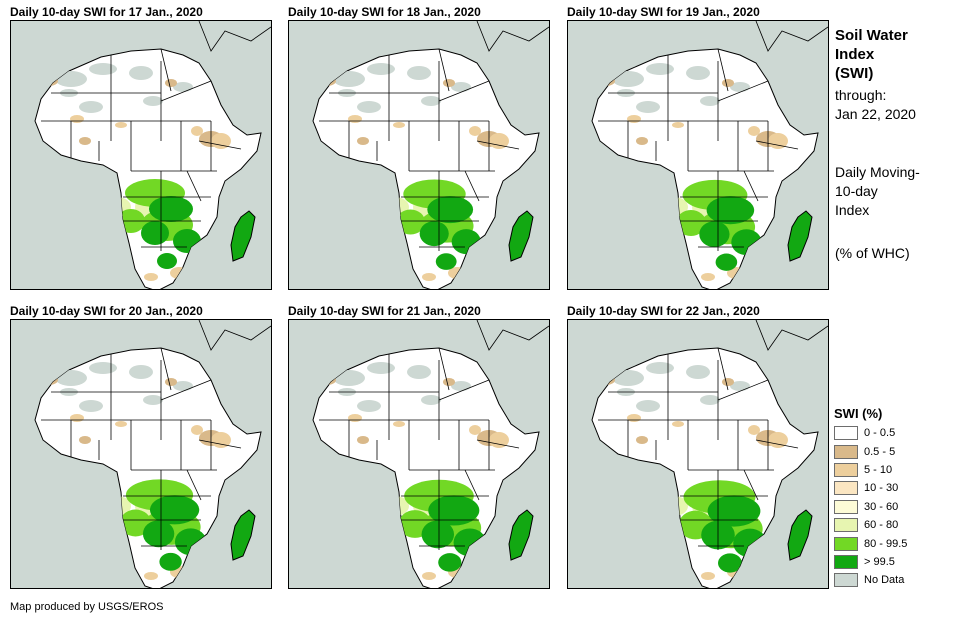 The width and height of the screenshot is (967, 626). Describe the element at coordinates (886, 543) in the screenshot. I see `legend-label: 80 - 99.5` at that location.